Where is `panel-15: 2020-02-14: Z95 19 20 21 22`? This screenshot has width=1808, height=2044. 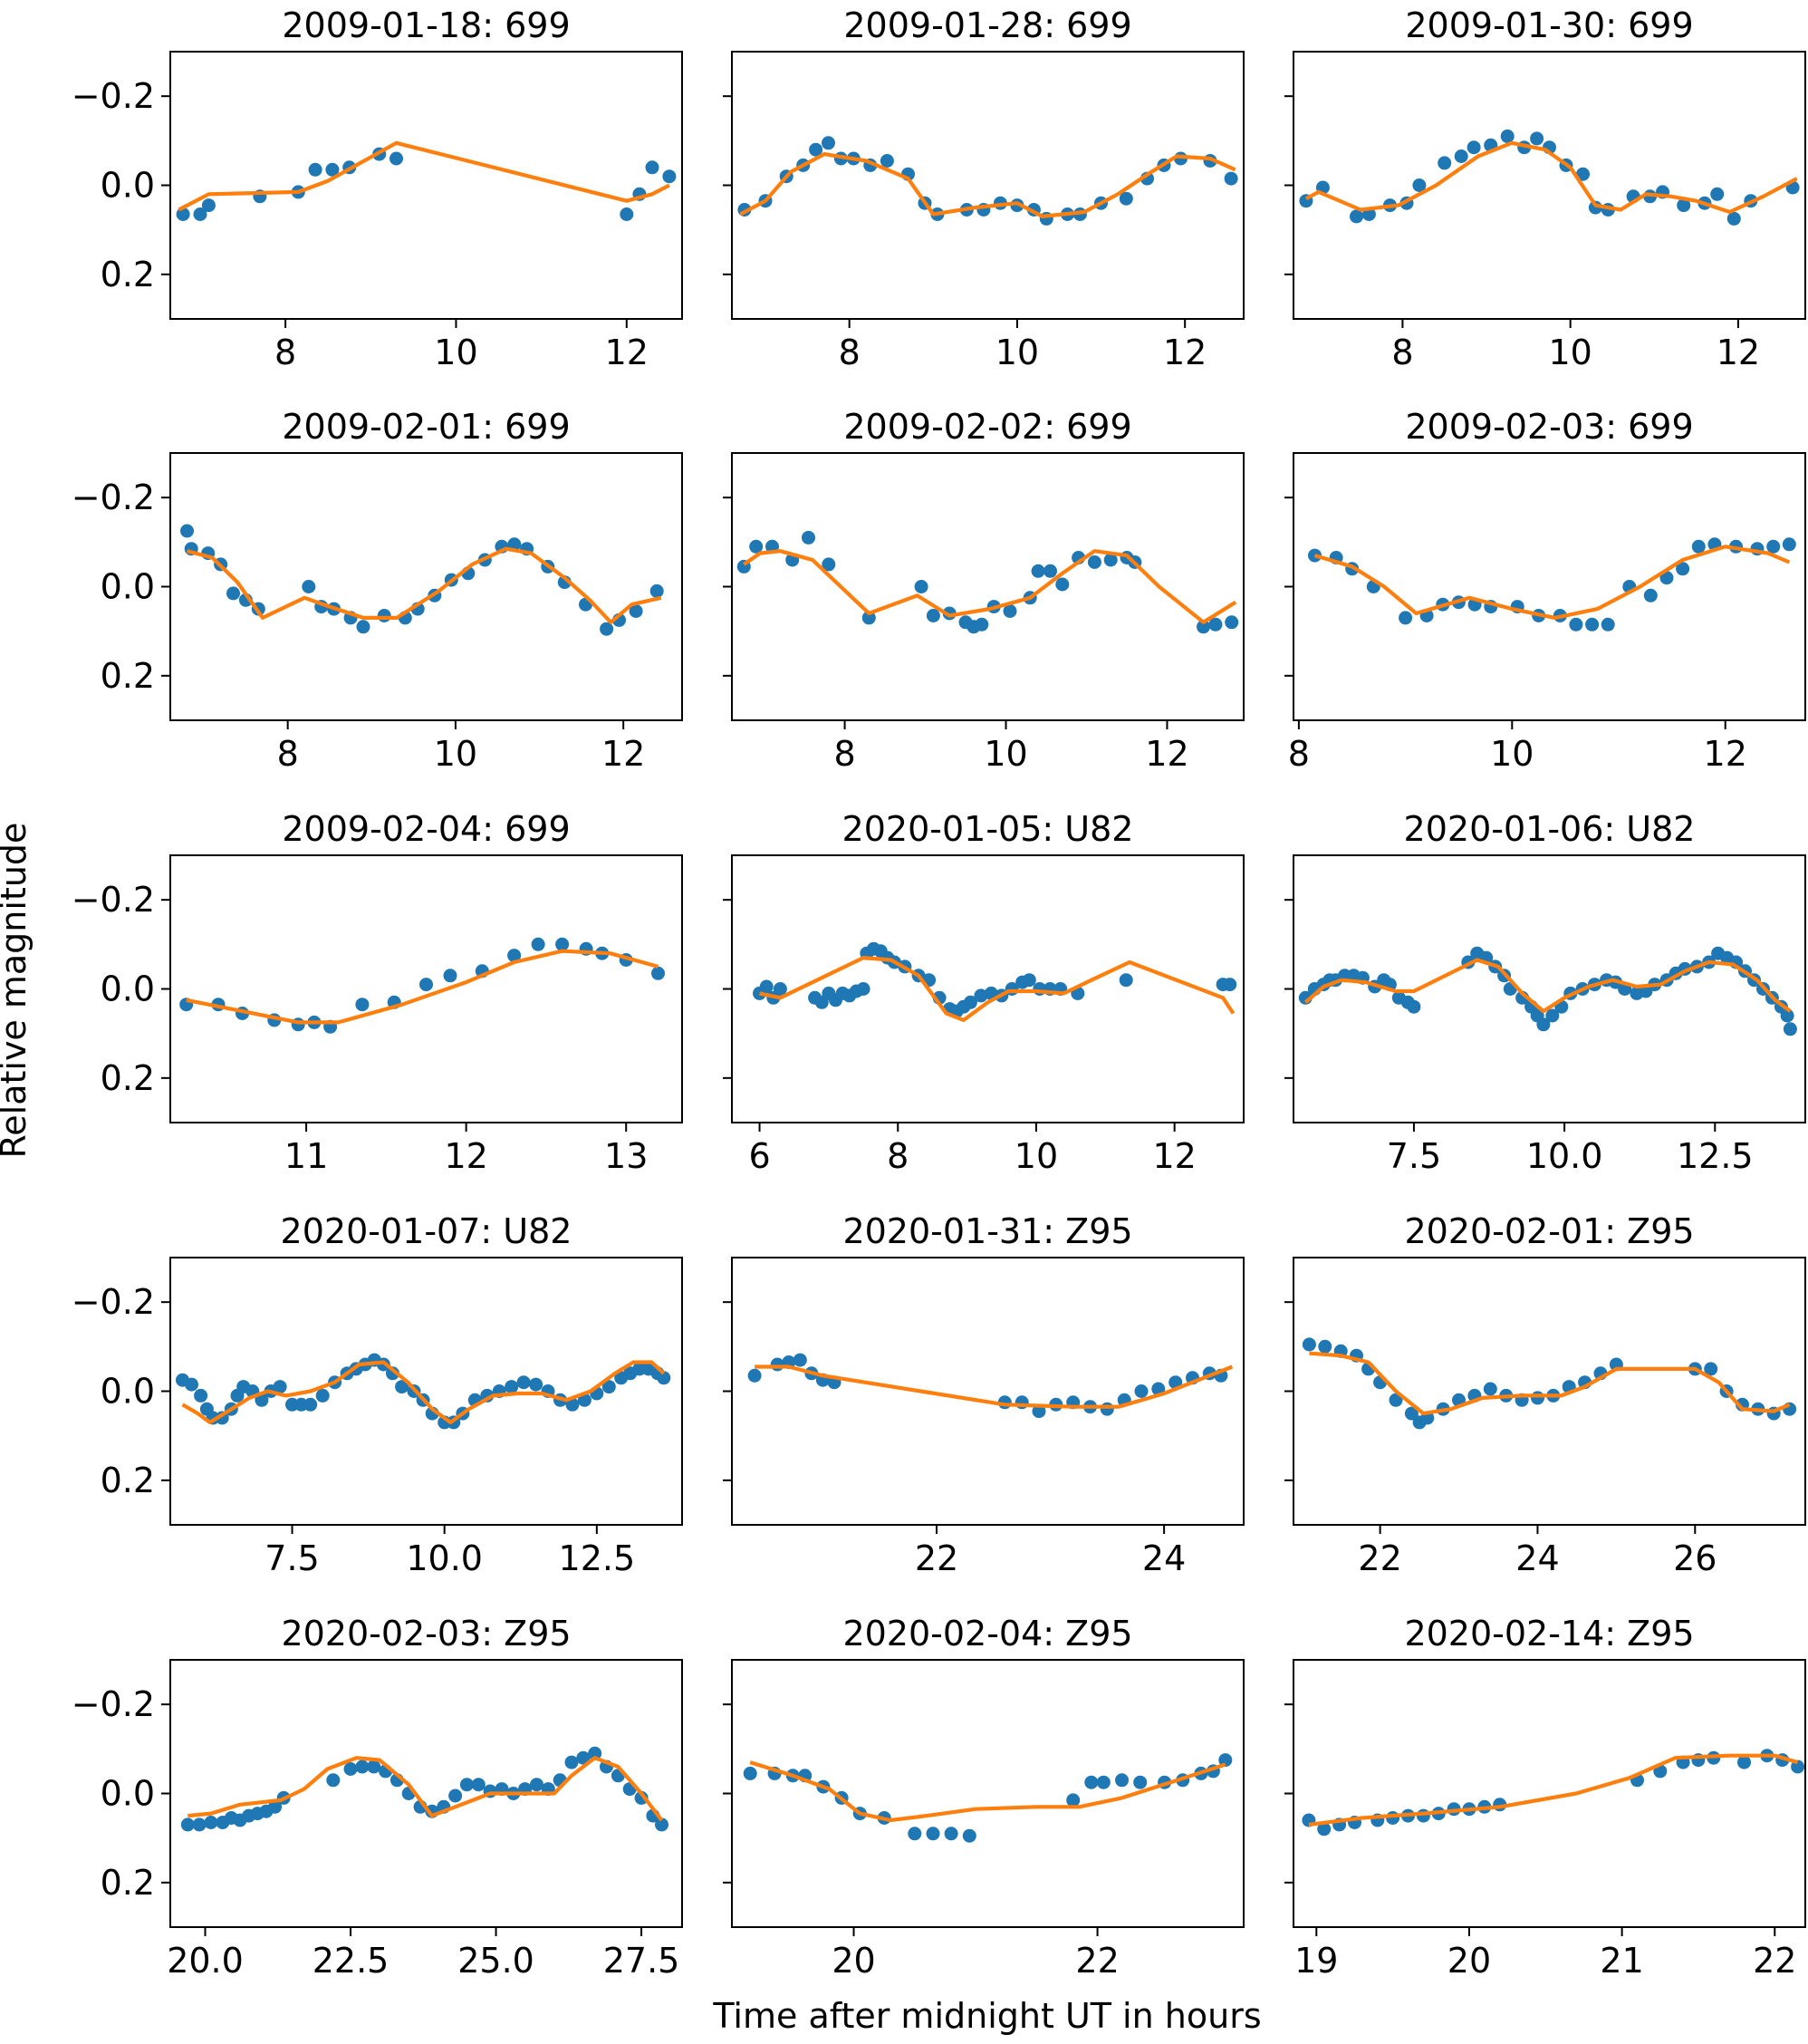 panel-15: 2020-02-14: Z95 19 20 21 22 is located at coordinates (1545, 1797).